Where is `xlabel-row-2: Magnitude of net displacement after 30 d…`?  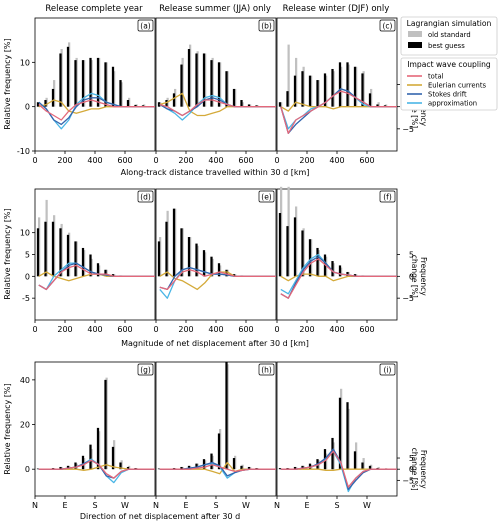
xlabel-row-2: Magnitude of net displacement after 30 d… is located at coordinates (215, 343).